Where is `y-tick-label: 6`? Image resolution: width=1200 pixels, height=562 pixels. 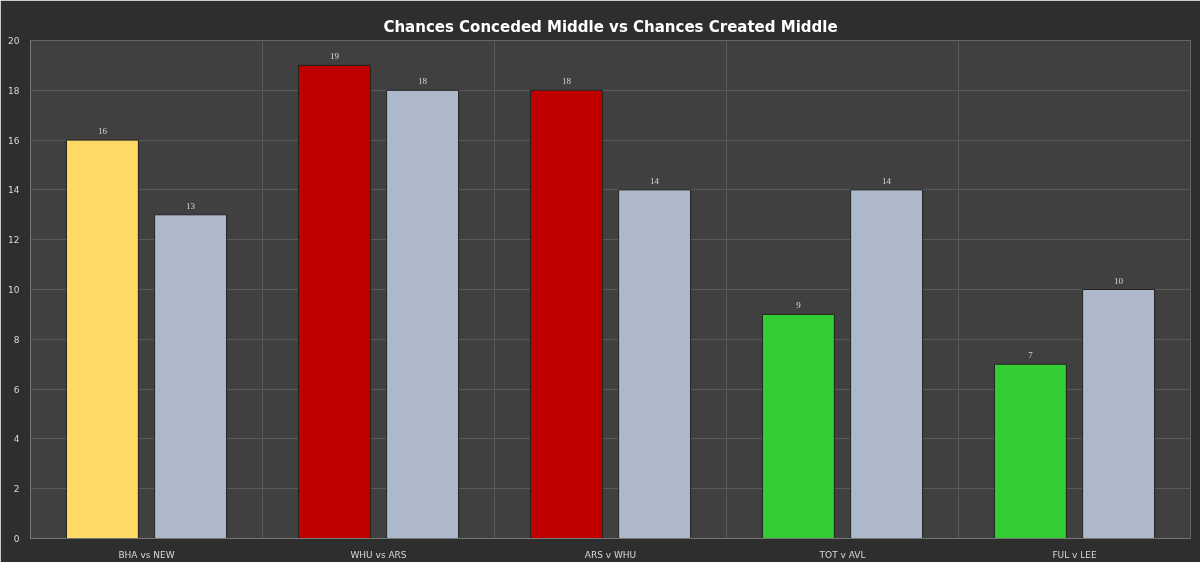 y-tick-label: 6 is located at coordinates (16, 389).